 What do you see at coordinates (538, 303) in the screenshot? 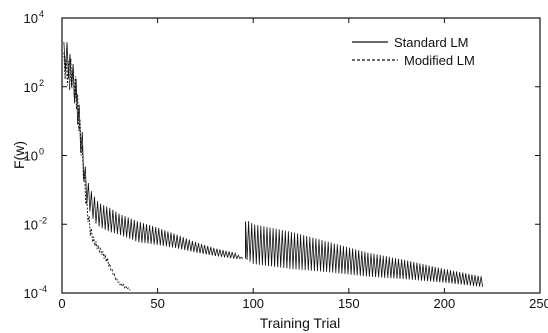
I see `x-tick-label-5: 250` at bounding box center [538, 303].